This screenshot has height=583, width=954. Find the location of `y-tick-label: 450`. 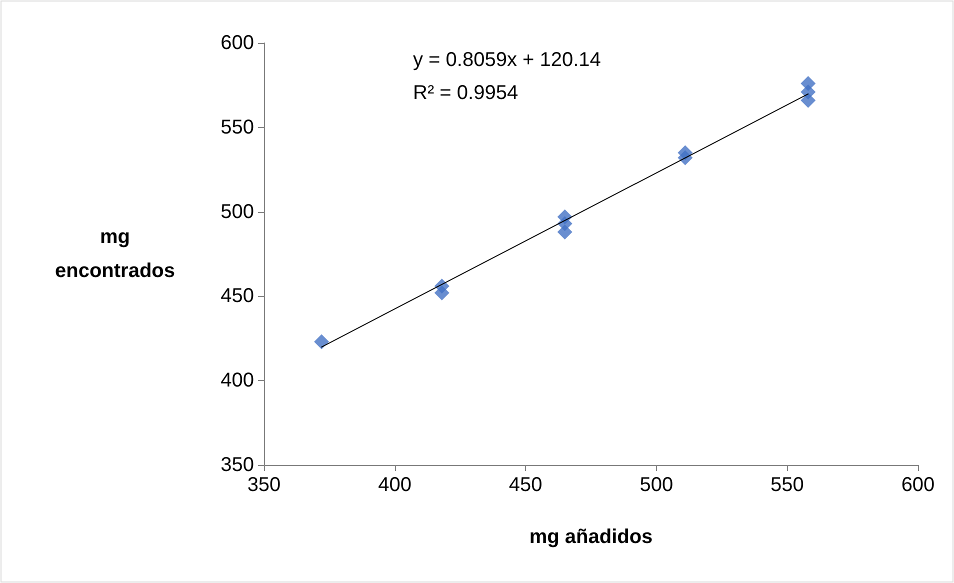

y-tick-label: 450 is located at coordinates (237, 296).